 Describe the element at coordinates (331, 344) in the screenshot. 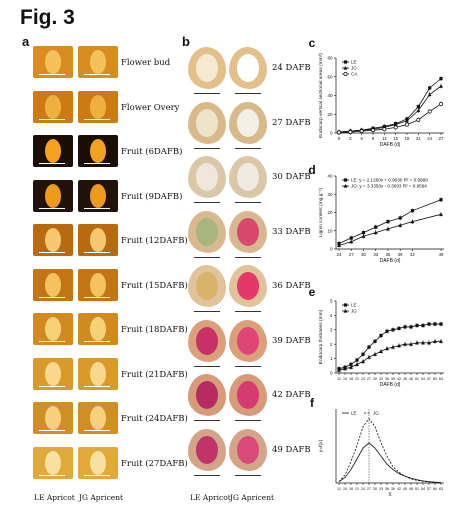

I see `chart-e-ytick-label: 2` at that location.